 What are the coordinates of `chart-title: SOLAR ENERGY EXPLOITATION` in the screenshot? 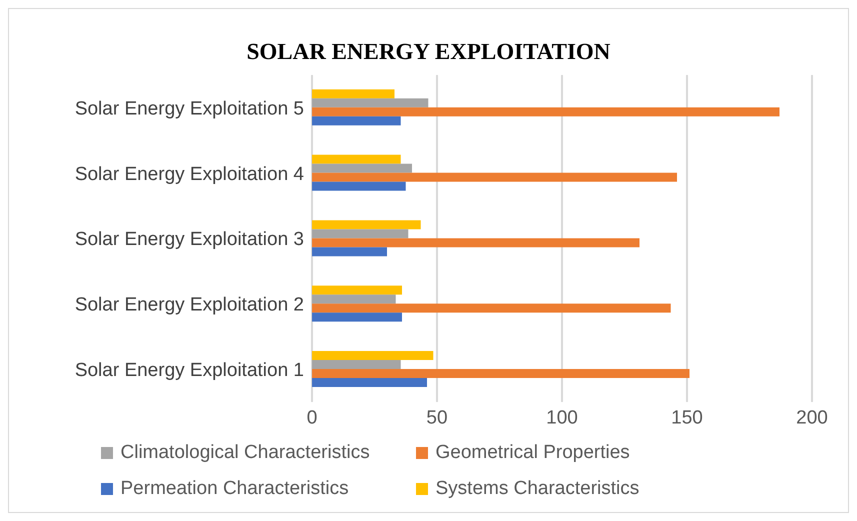 It's located at (429, 52).